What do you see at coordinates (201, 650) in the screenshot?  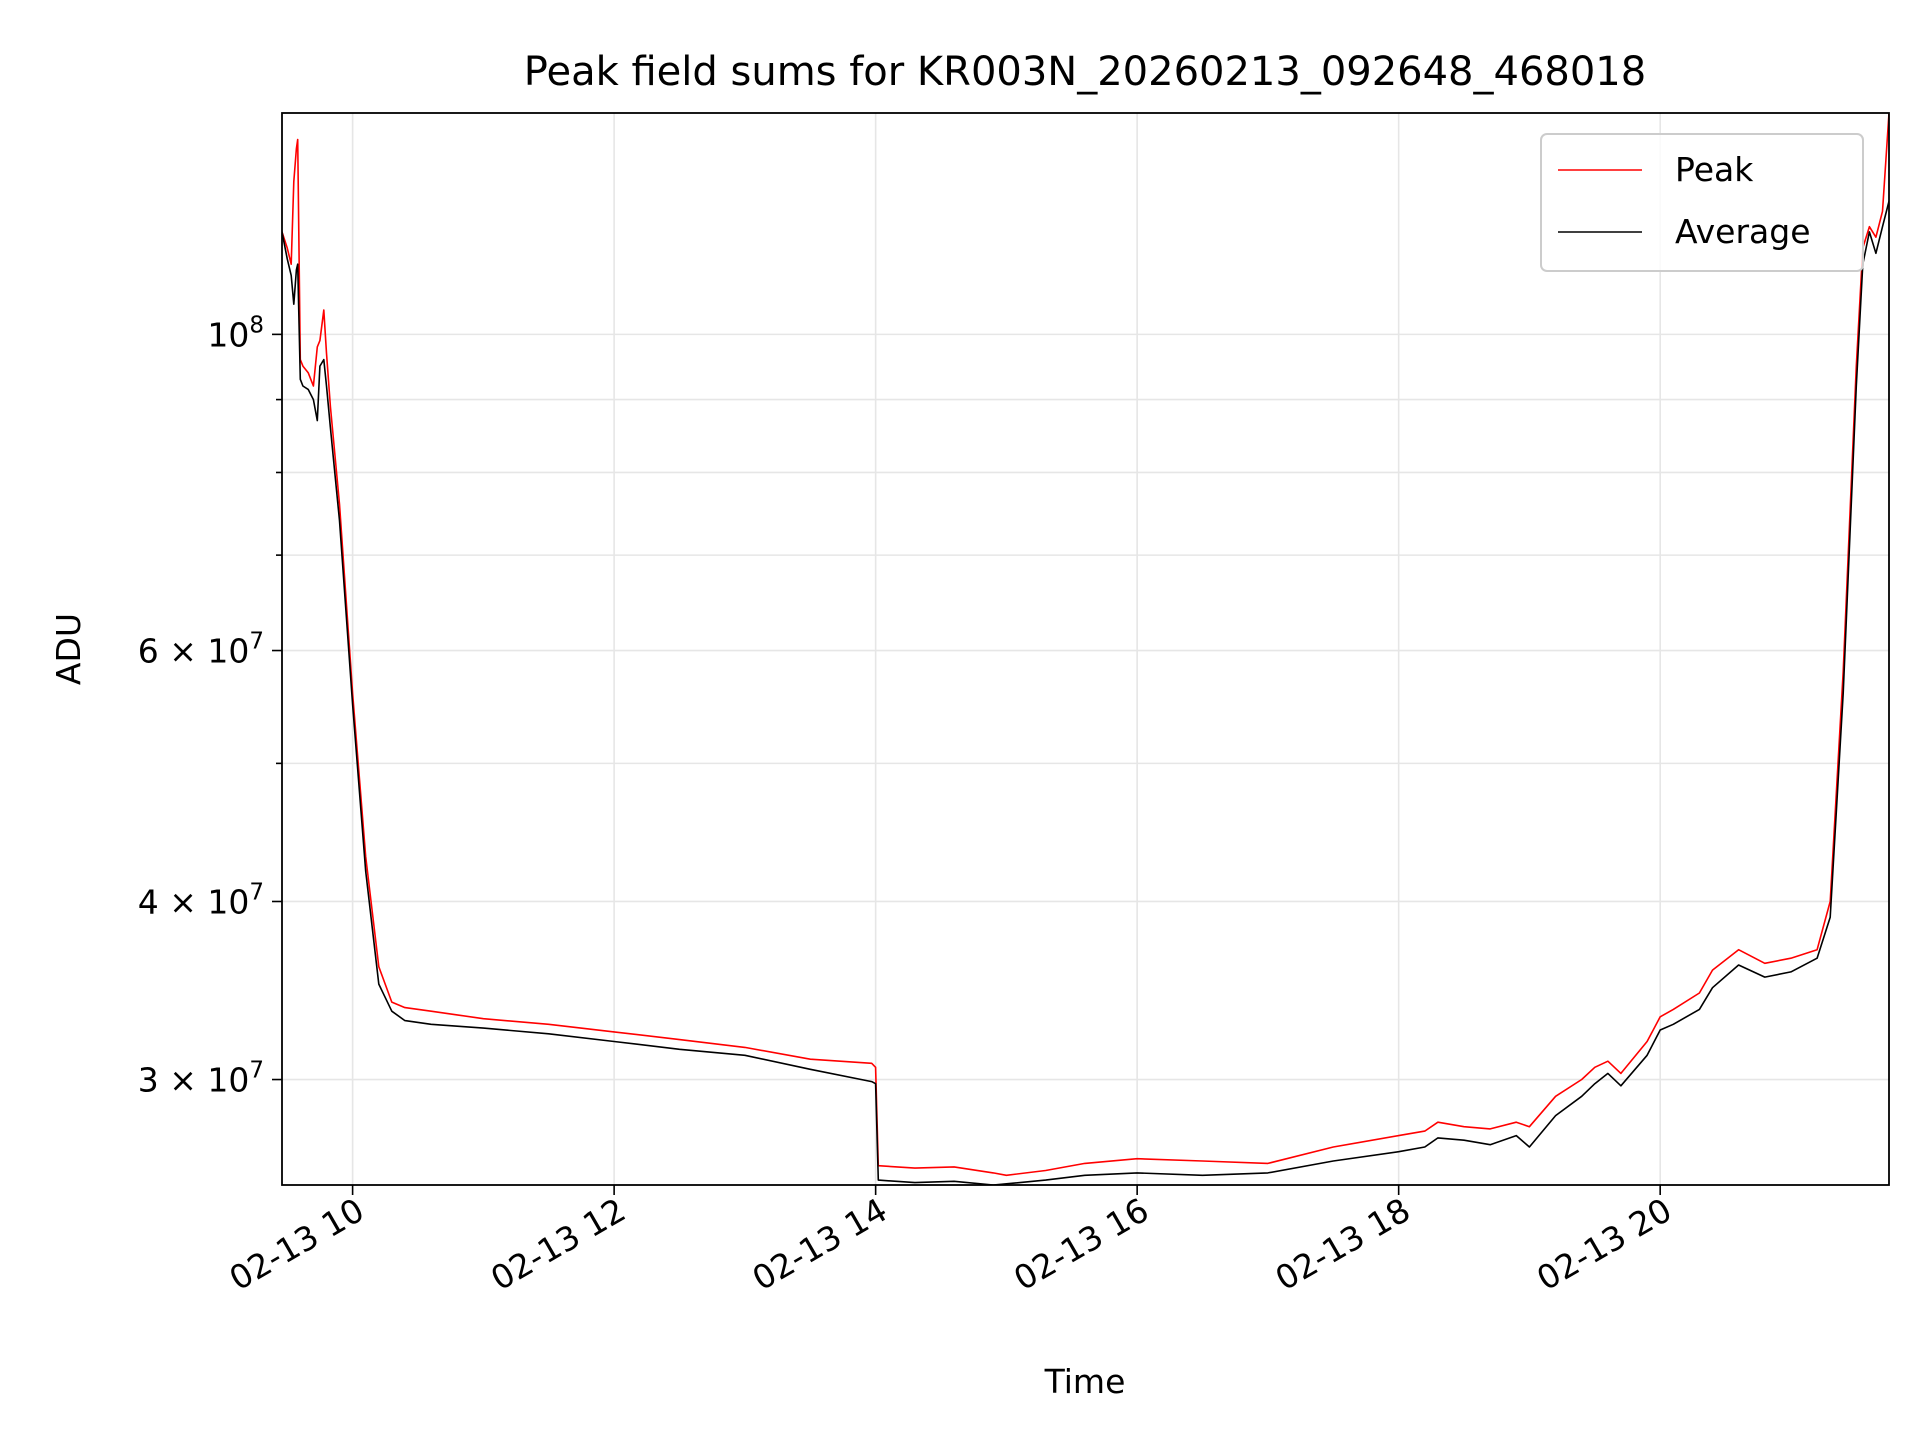 I see `y-tick-label: 6 × 107` at bounding box center [201, 650].